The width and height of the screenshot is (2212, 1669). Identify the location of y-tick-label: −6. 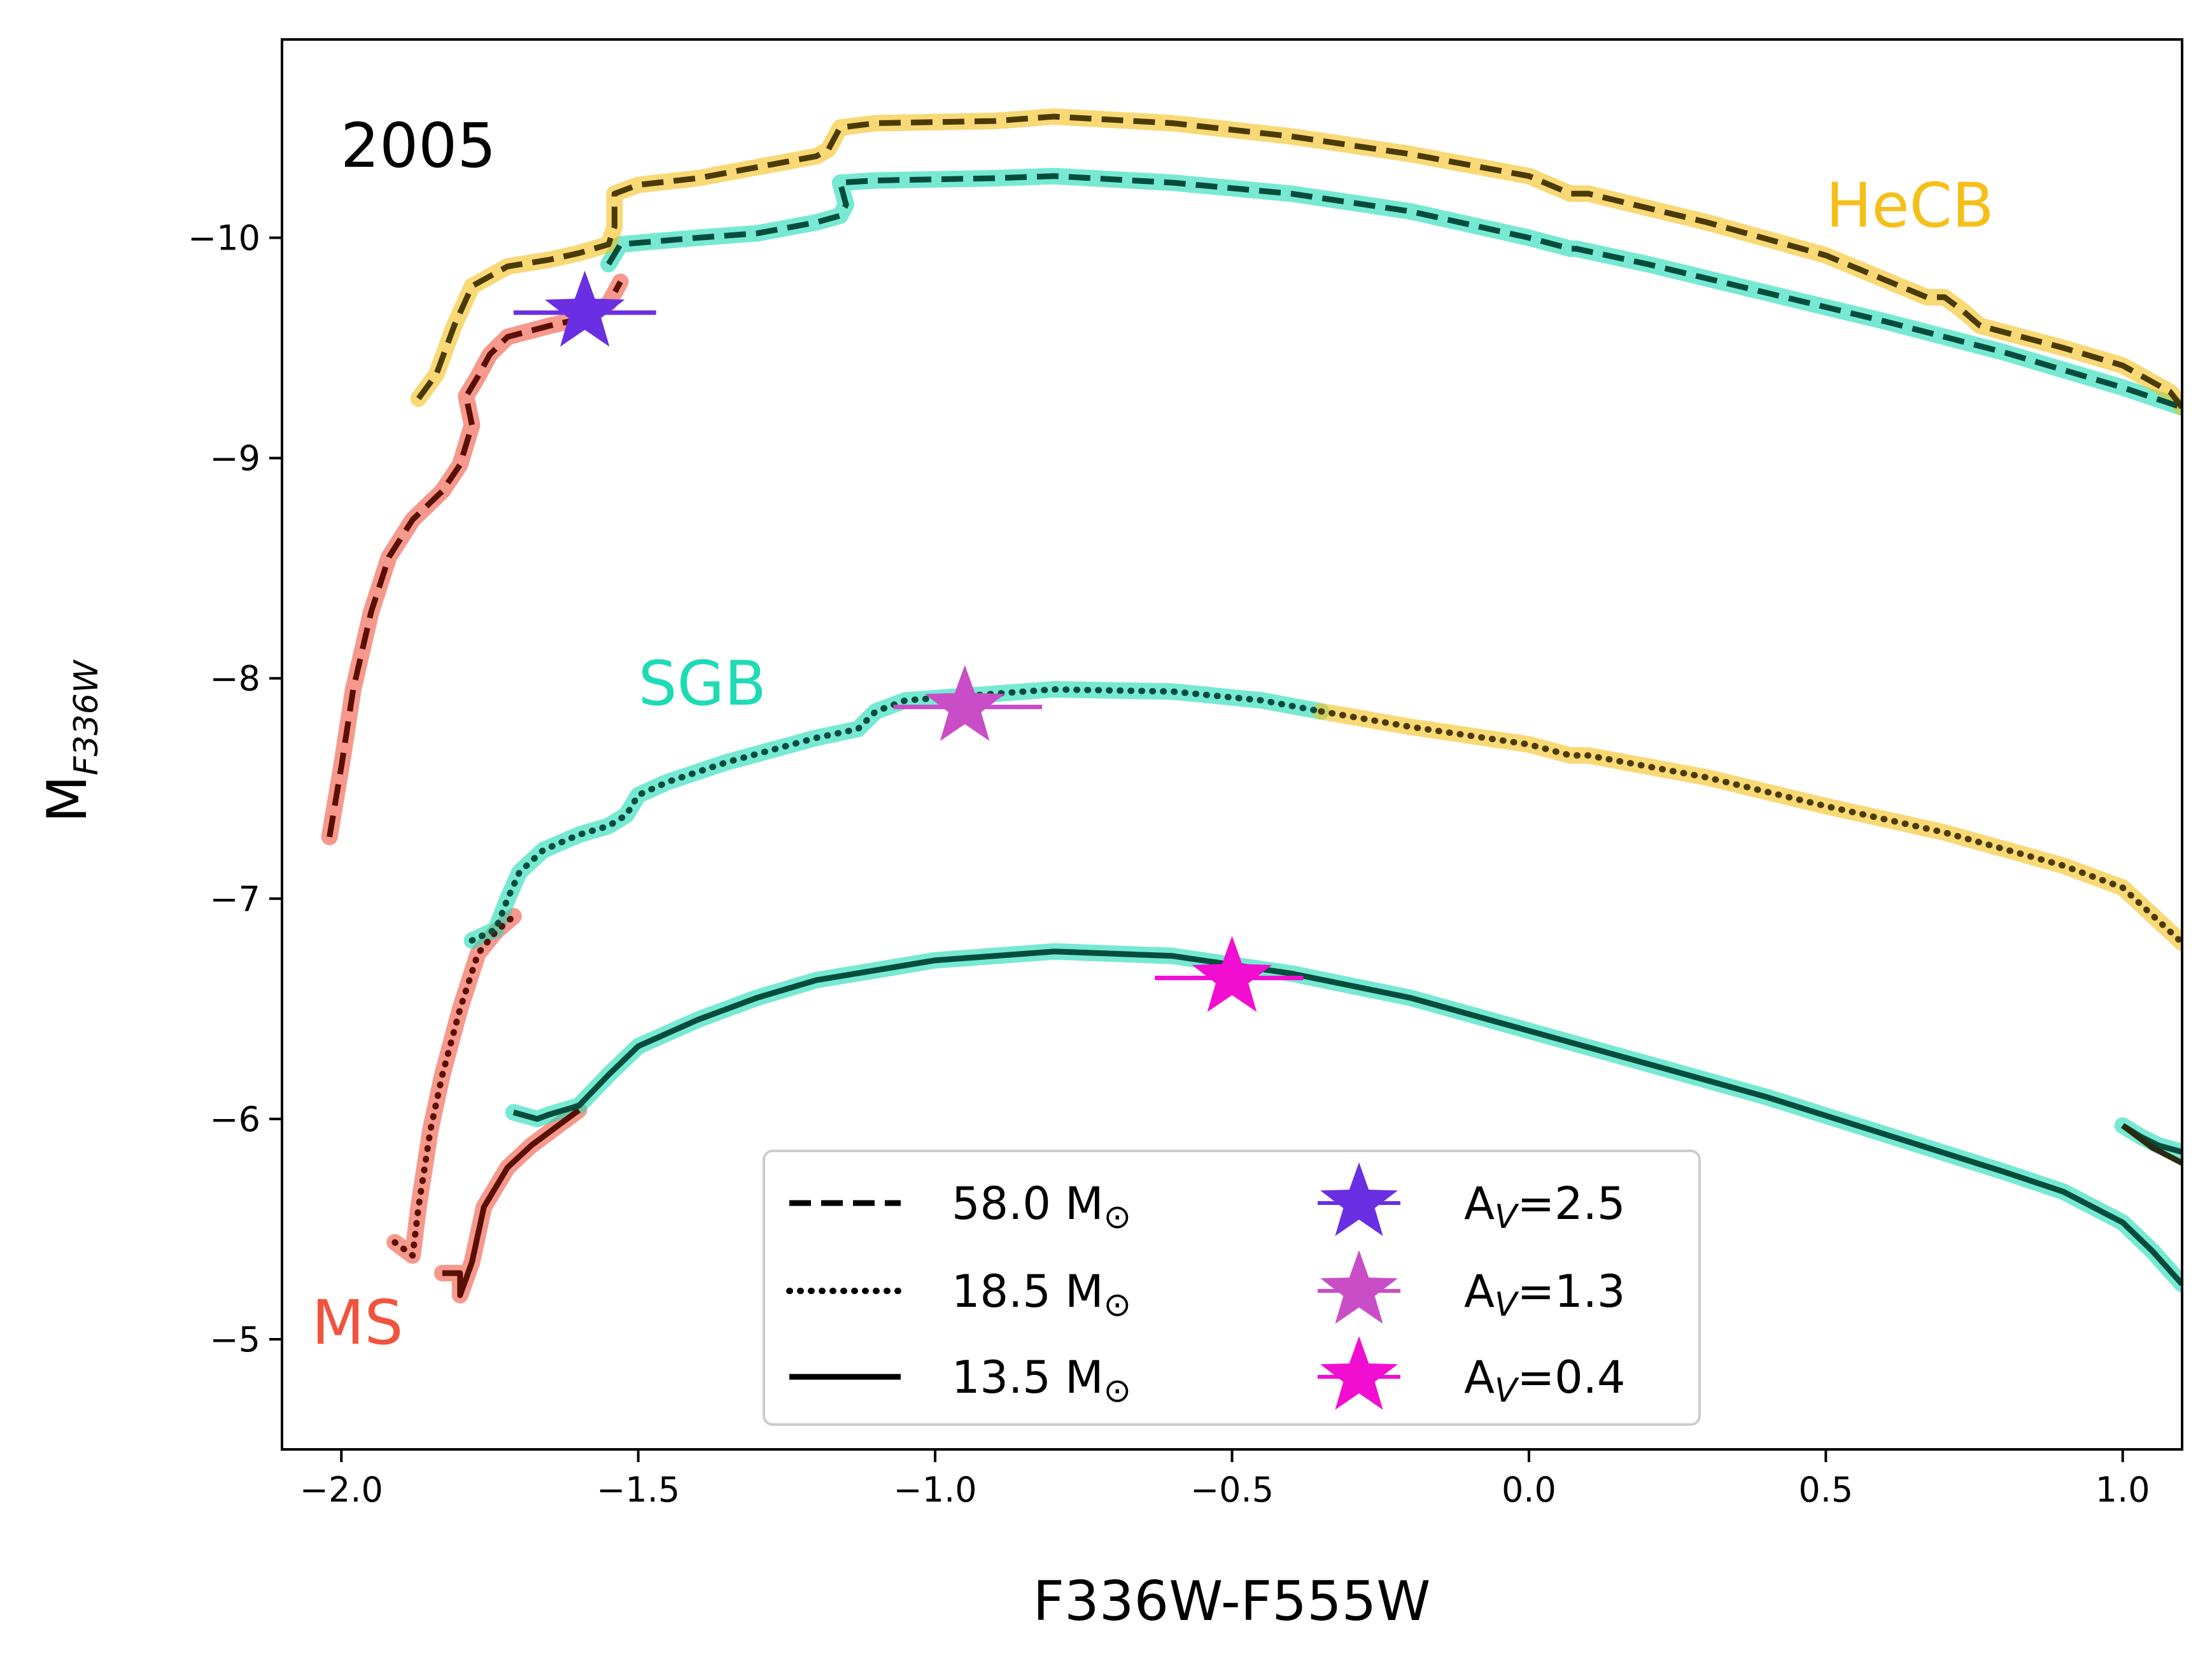
(234, 1119).